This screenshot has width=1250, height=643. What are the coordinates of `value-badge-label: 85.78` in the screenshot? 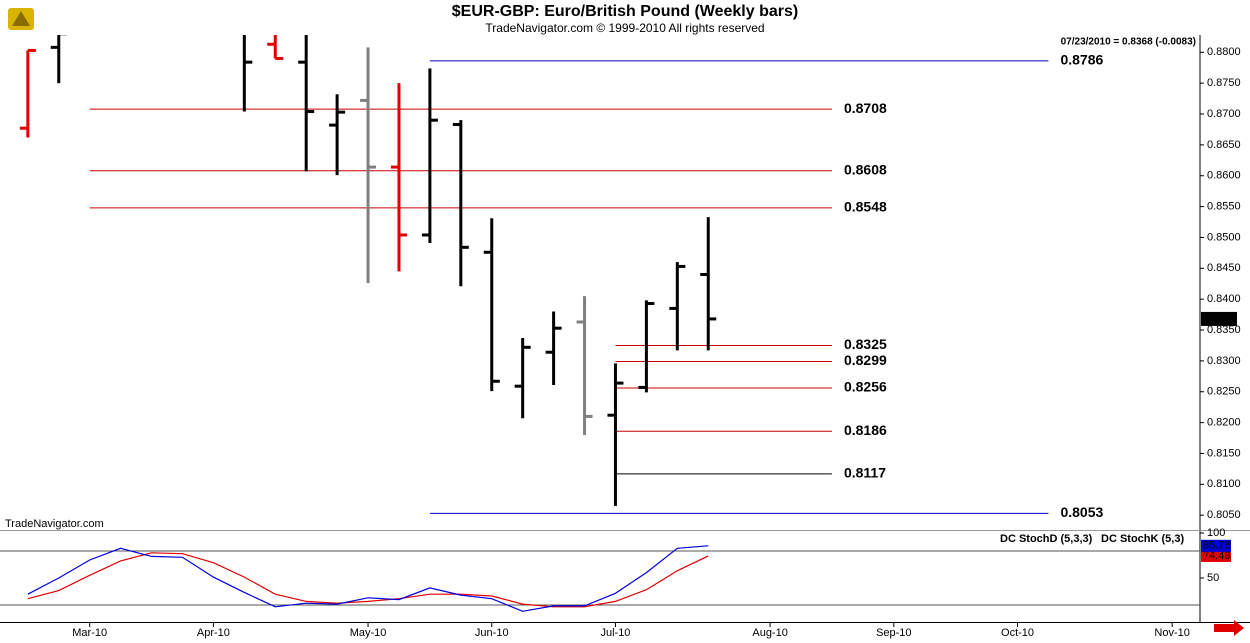 It's located at (1217, 546).